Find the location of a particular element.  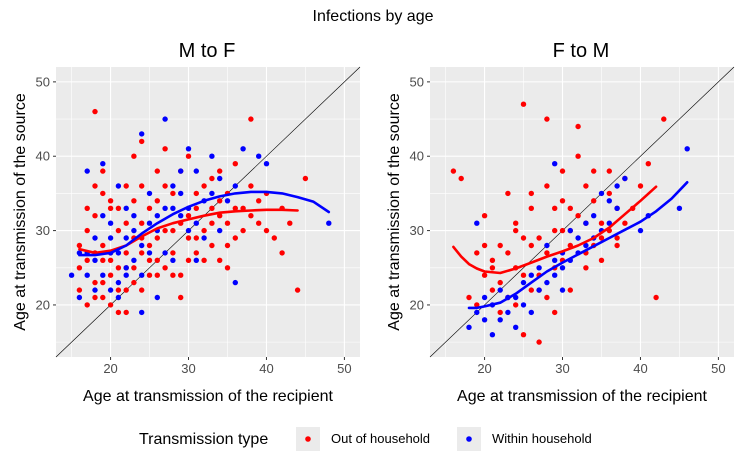

y-tick-label: 30 is located at coordinates (43, 230).